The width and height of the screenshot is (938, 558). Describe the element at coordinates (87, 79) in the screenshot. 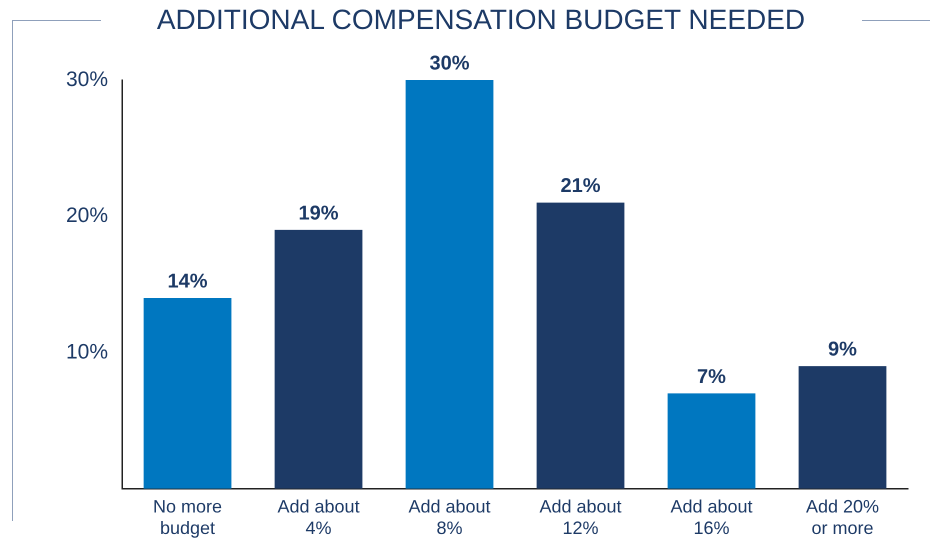

I see `y-tick-label: 30%` at that location.